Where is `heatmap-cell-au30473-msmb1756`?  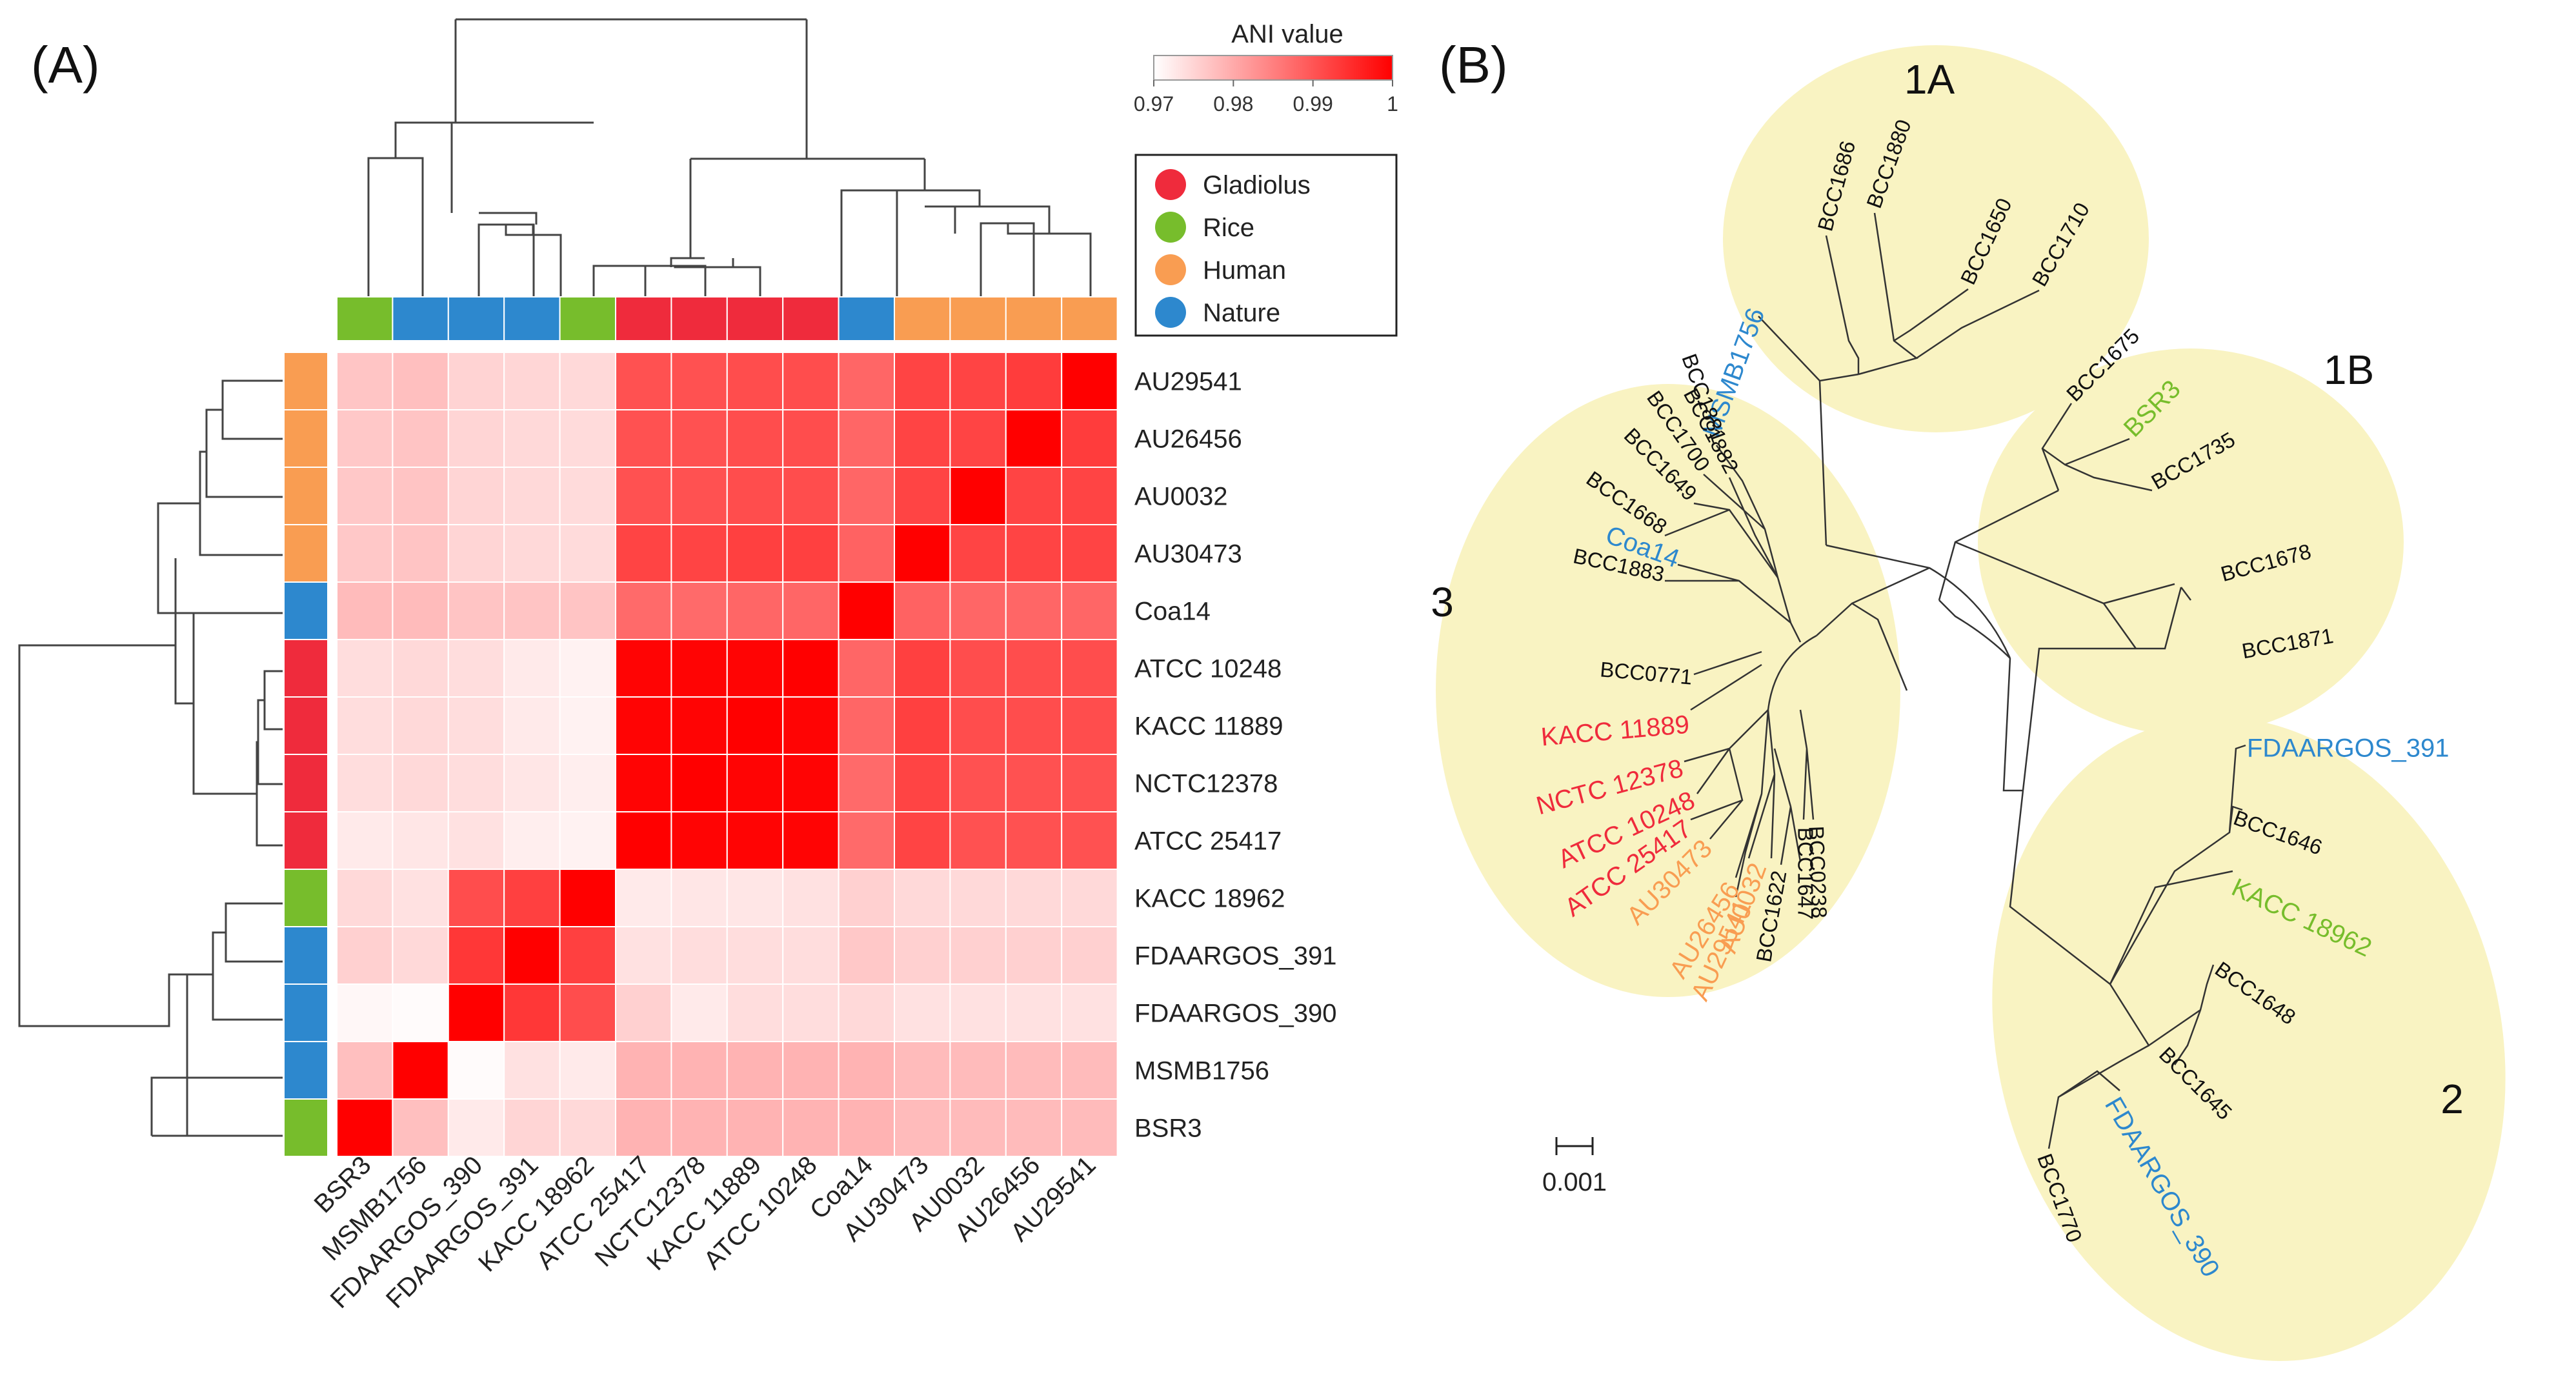
heatmap-cell-au30473-msmb1756 is located at coordinates (420, 553).